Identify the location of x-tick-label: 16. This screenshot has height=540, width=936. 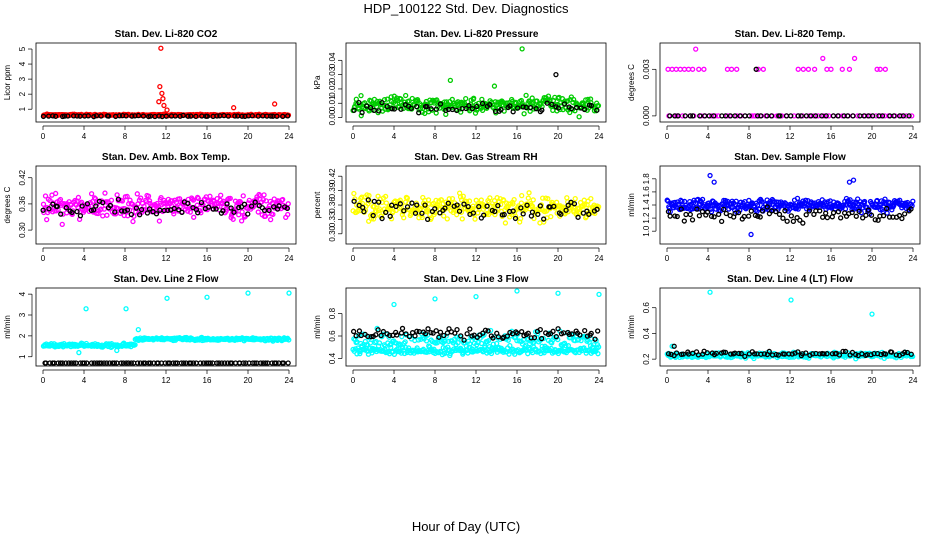
(831, 258).